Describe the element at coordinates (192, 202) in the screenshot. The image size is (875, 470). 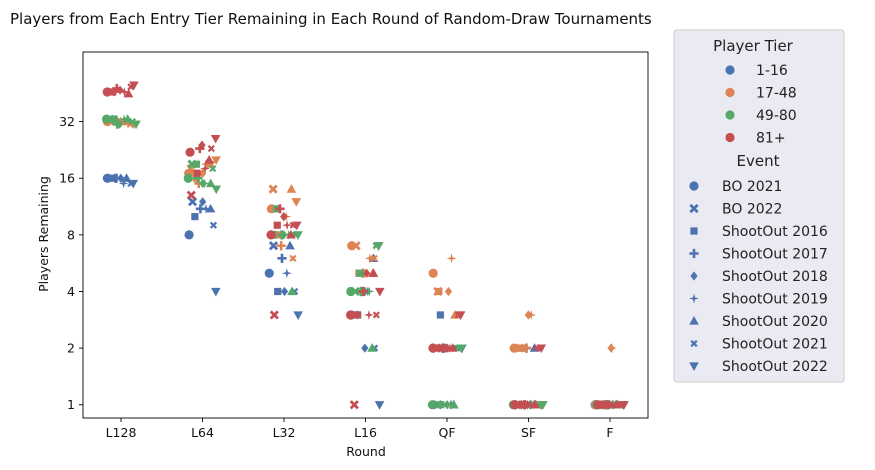
I see `point-1-16-bo-2022-l64` at that location.